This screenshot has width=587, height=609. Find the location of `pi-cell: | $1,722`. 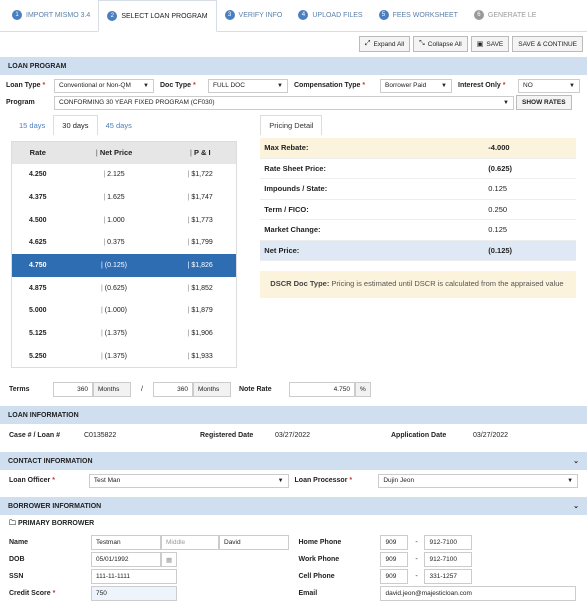

pi-cell: | $1,722 is located at coordinates (200, 175).